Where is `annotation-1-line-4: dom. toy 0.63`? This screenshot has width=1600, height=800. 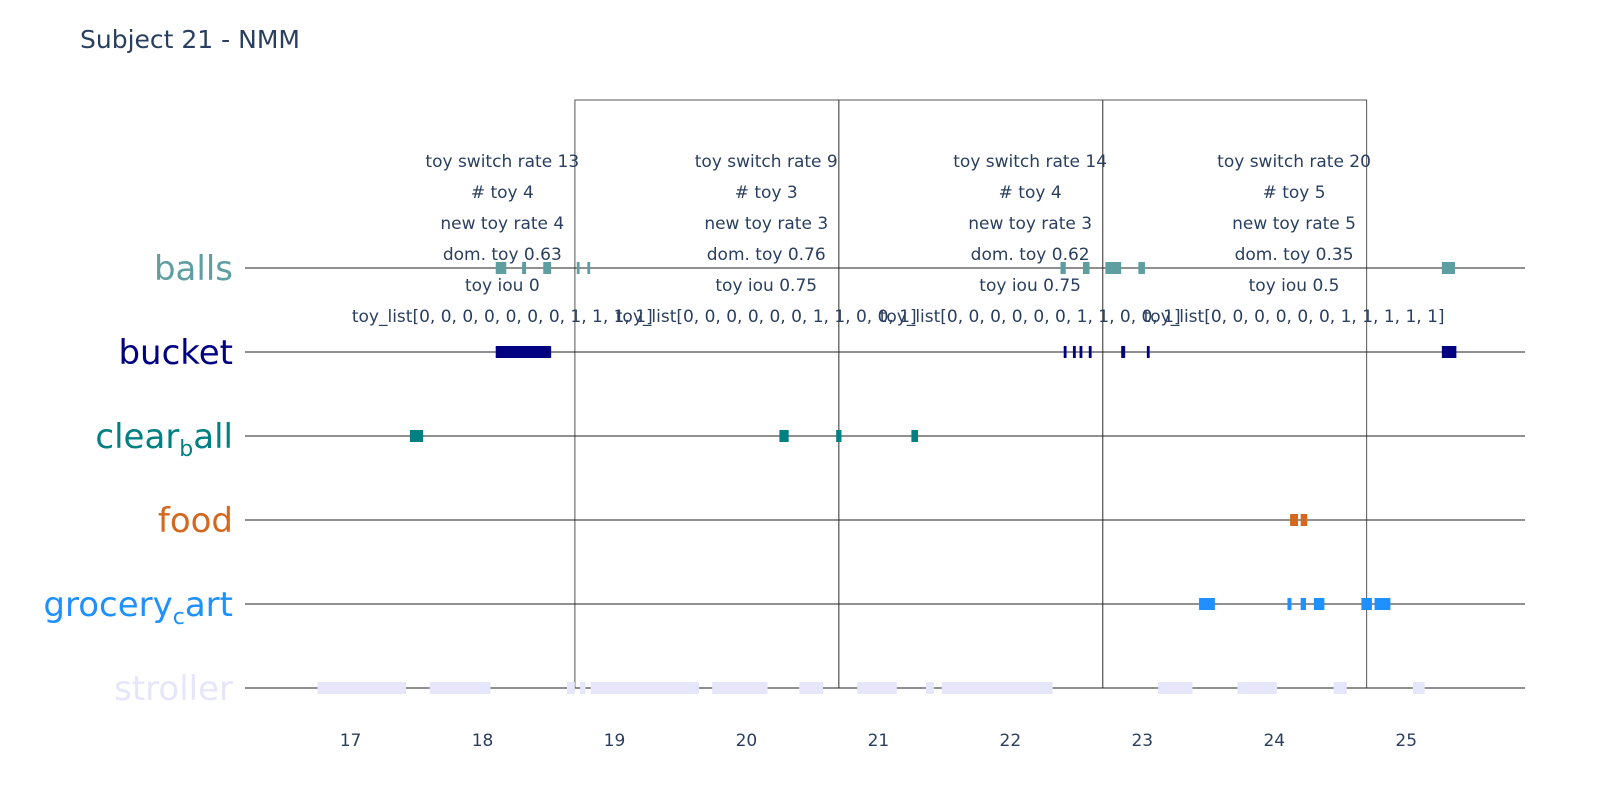
annotation-1-line-4: dom. toy 0.63 is located at coordinates (502, 255).